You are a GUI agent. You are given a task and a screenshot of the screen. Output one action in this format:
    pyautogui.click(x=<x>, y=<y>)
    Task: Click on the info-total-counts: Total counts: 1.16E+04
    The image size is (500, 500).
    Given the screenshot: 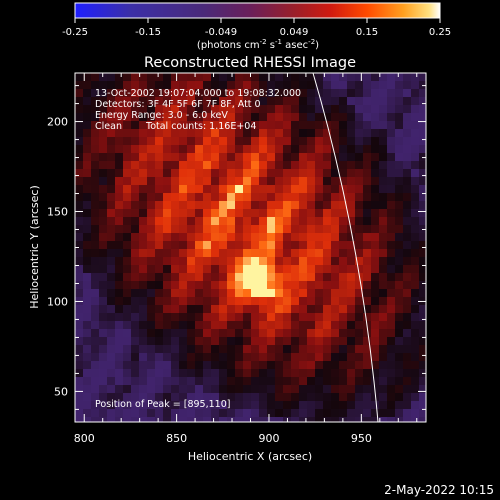 What is the action you would take?
    pyautogui.click(x=200, y=126)
    